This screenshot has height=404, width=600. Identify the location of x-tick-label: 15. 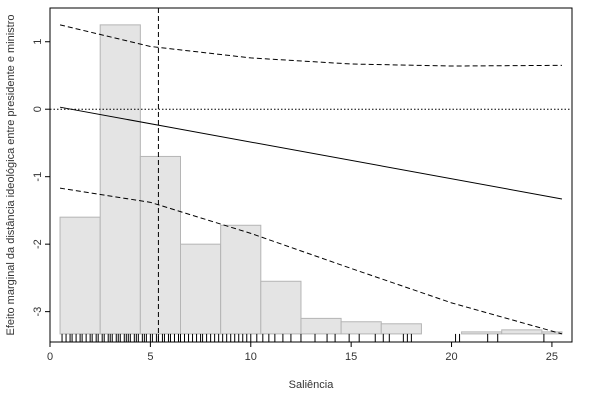
(351, 357).